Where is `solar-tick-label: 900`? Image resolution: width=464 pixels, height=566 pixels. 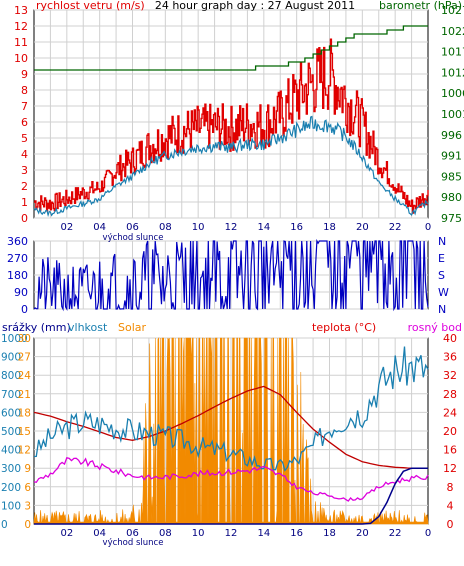 solar-tick-label: 900 is located at coordinates (11, 358).